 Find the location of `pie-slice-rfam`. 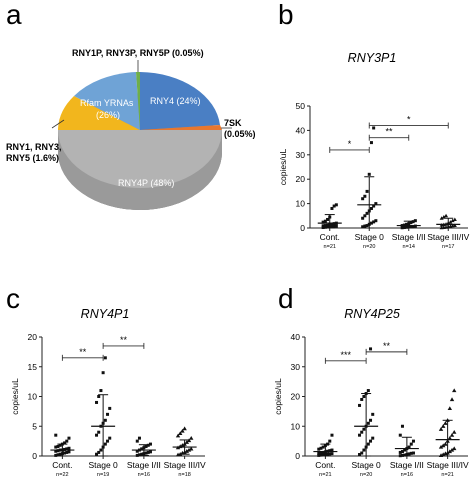

pie-slice-rfam is located at coordinates (107, 101).